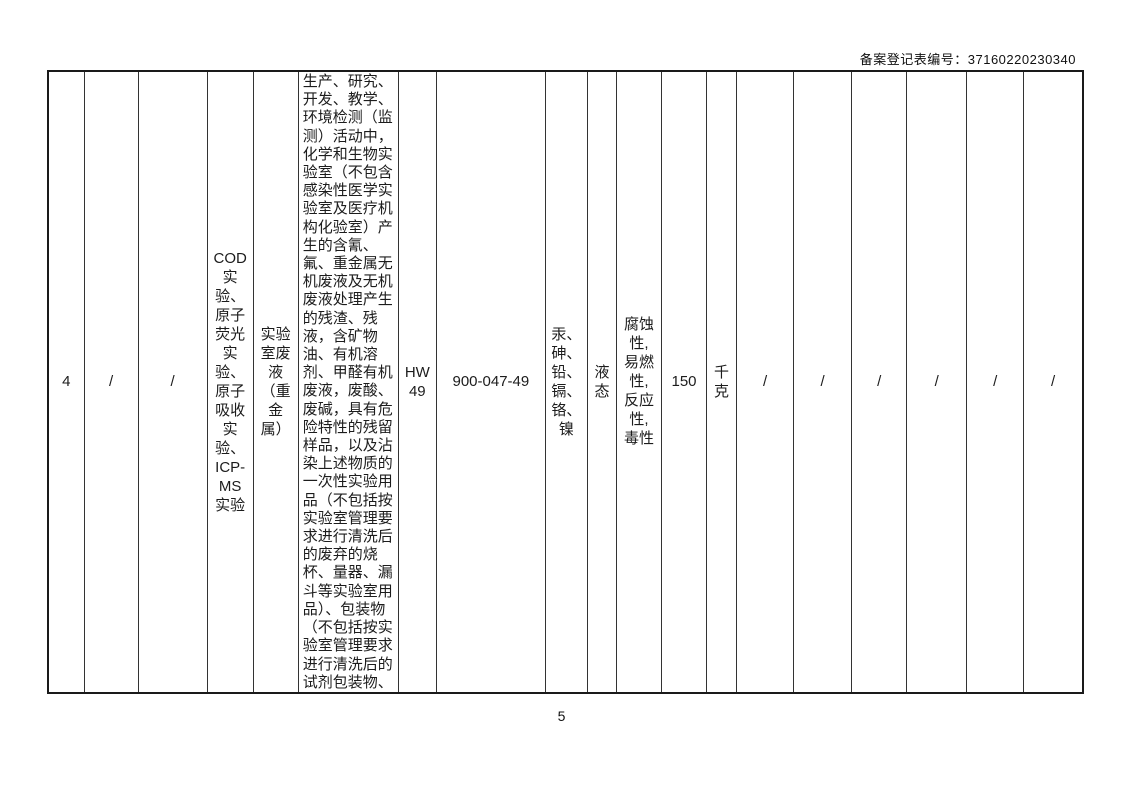 The image size is (1123, 794). Describe the element at coordinates (417, 382) in the screenshot. I see `waste-category-cell: HW 49` at that location.